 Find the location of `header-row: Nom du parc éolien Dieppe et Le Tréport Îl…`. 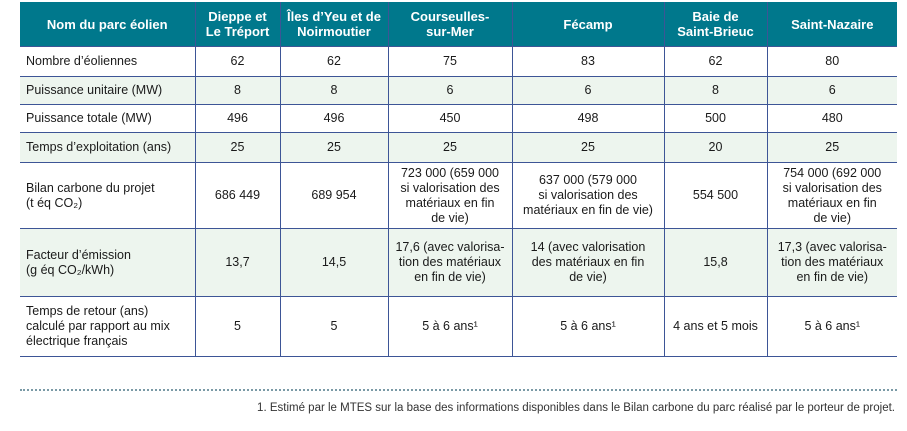

header-row: Nom du parc éolien Dieppe et Le Tréport Îl… is located at coordinates (458, 24).